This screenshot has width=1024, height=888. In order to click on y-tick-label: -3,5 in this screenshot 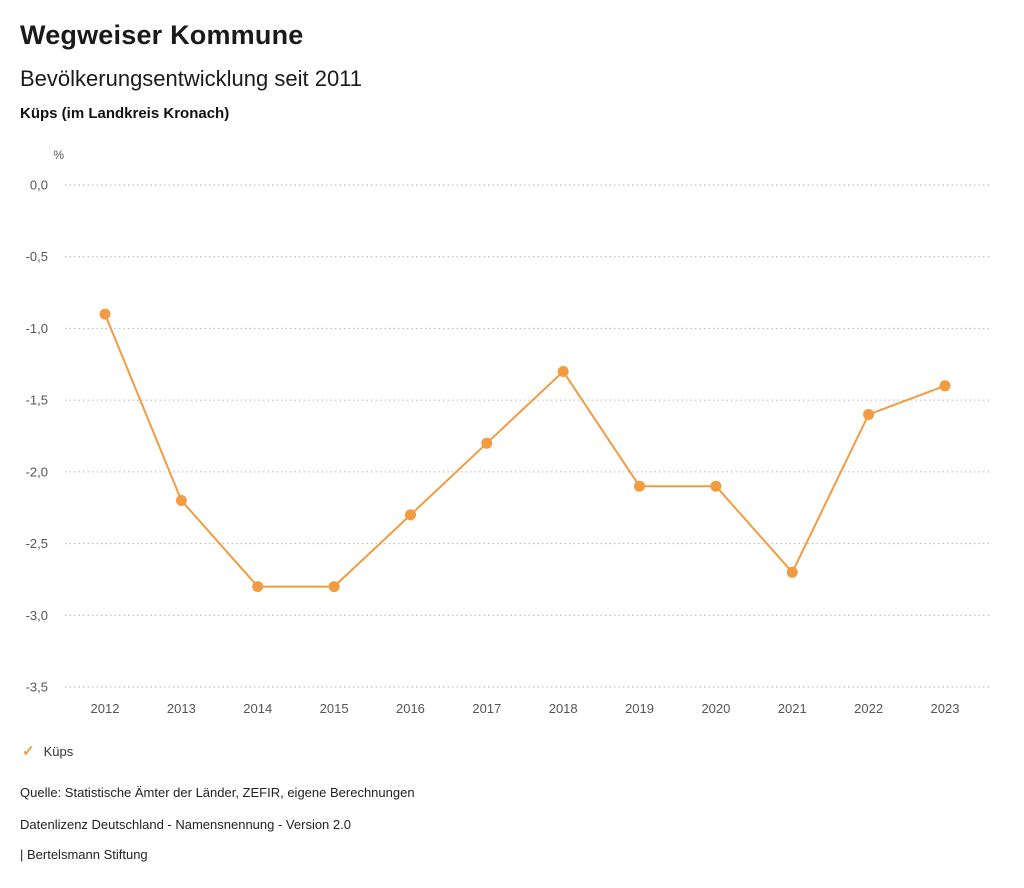, I will do `click(37, 687)`.